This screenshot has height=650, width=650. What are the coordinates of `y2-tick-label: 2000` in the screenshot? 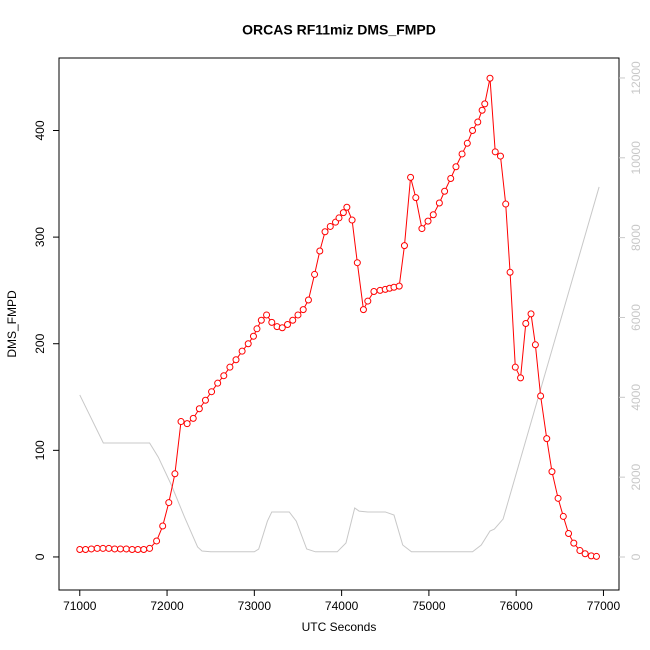 It's located at (636, 476).